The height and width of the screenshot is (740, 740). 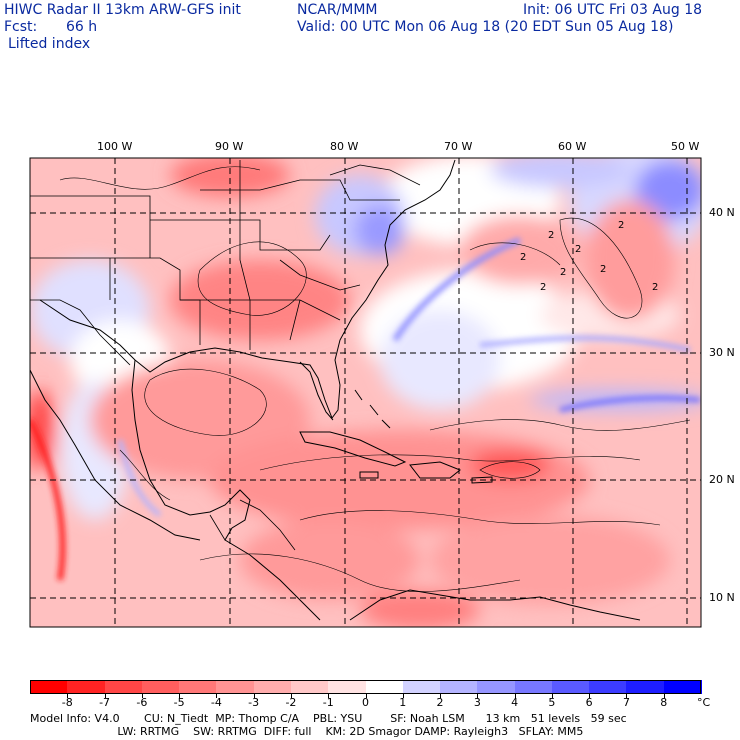 I want to click on forecast-label: Fcst:, so click(x=21, y=27).